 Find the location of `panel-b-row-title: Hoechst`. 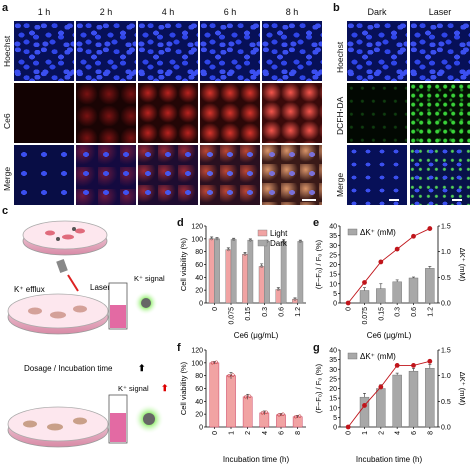

panel-b-row-title: Hoechst is located at coordinates (340, 57).